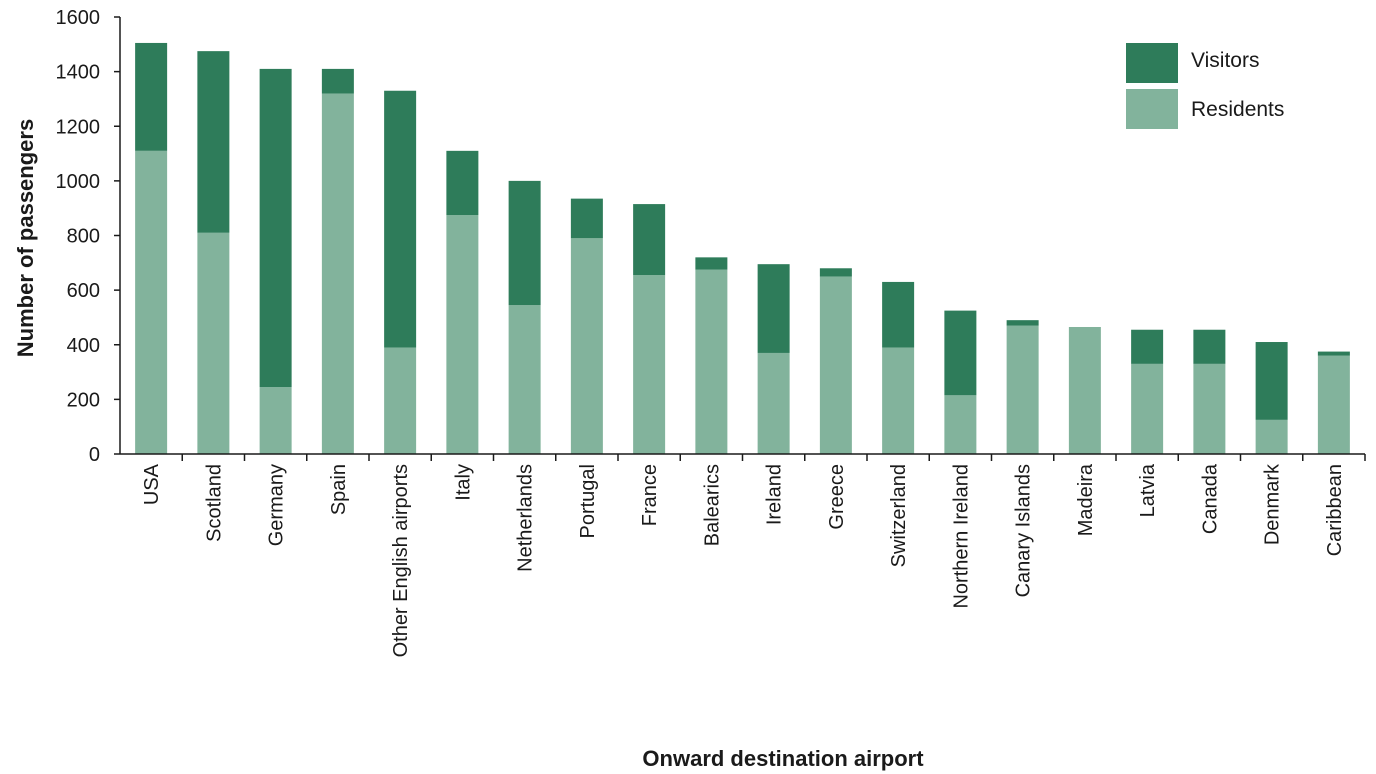  What do you see at coordinates (960, 353) in the screenshot?
I see `bar-visitors-northern-ireland` at bounding box center [960, 353].